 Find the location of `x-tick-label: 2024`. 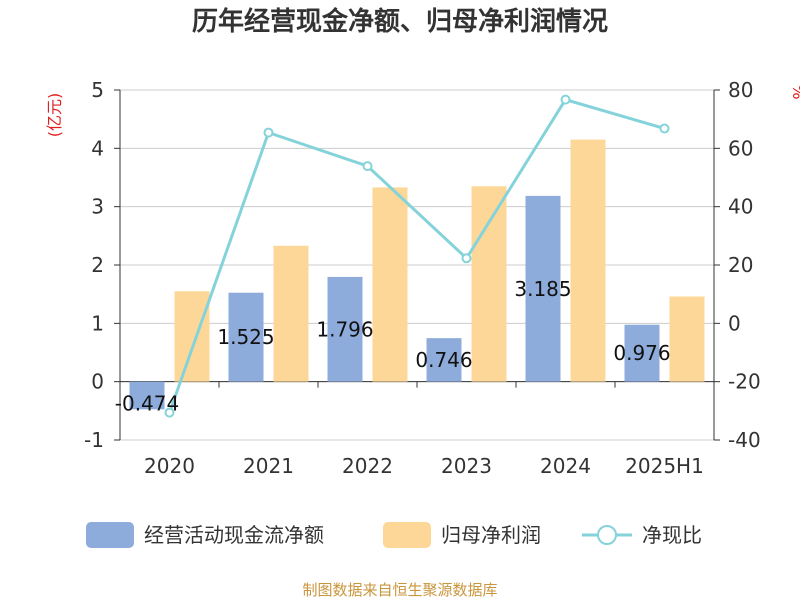

x-tick-label: 2024 is located at coordinates (565, 466).